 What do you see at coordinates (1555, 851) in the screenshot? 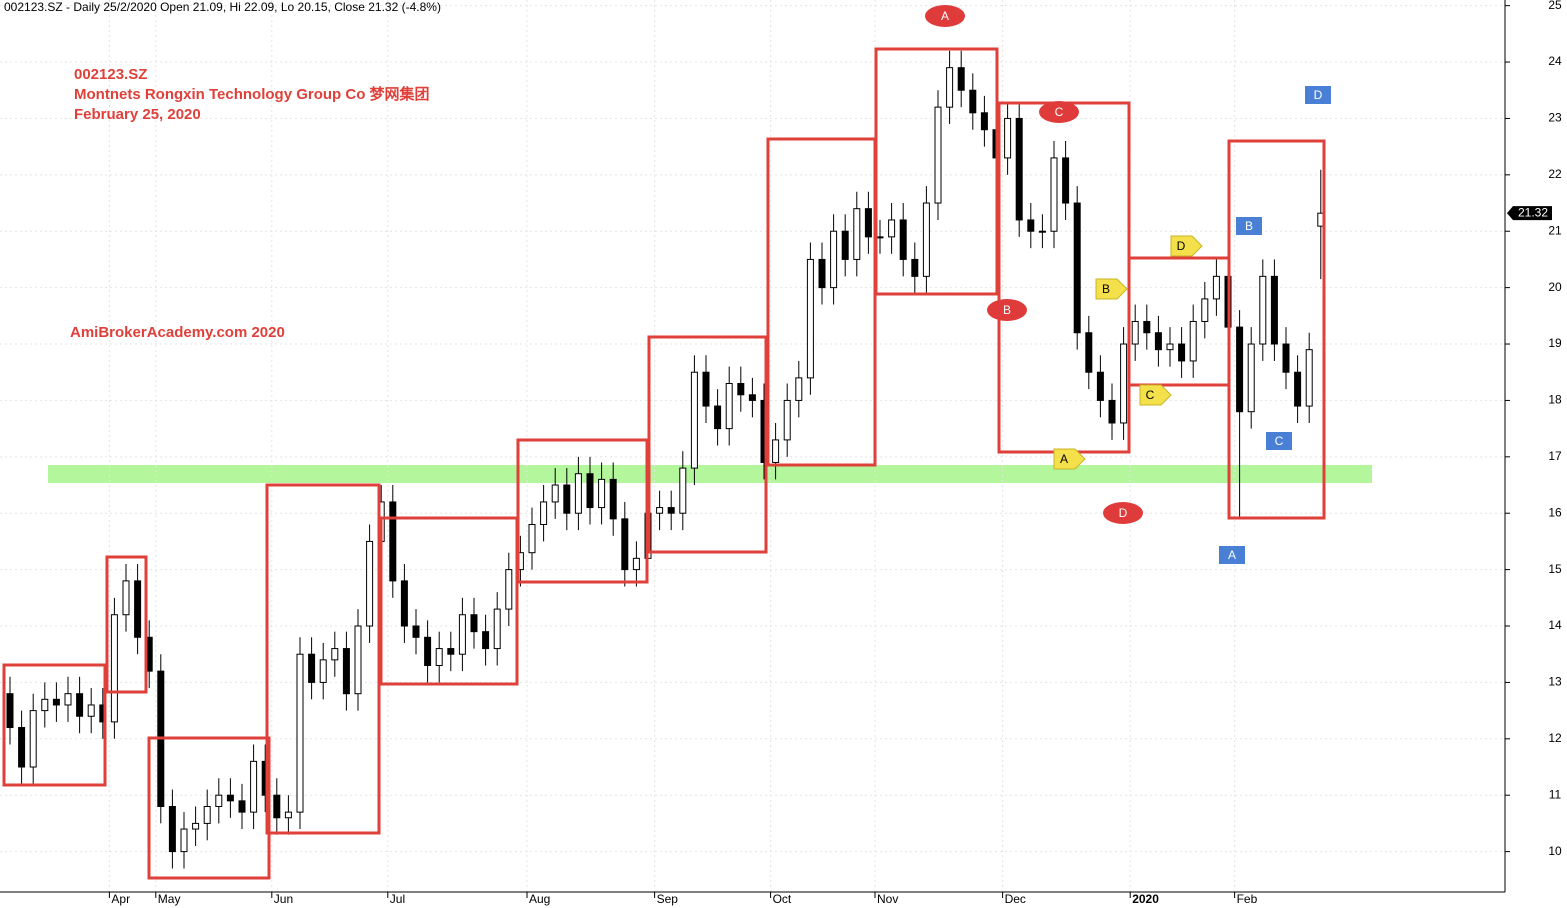
I see `y-tick-label: 10` at bounding box center [1555, 851].